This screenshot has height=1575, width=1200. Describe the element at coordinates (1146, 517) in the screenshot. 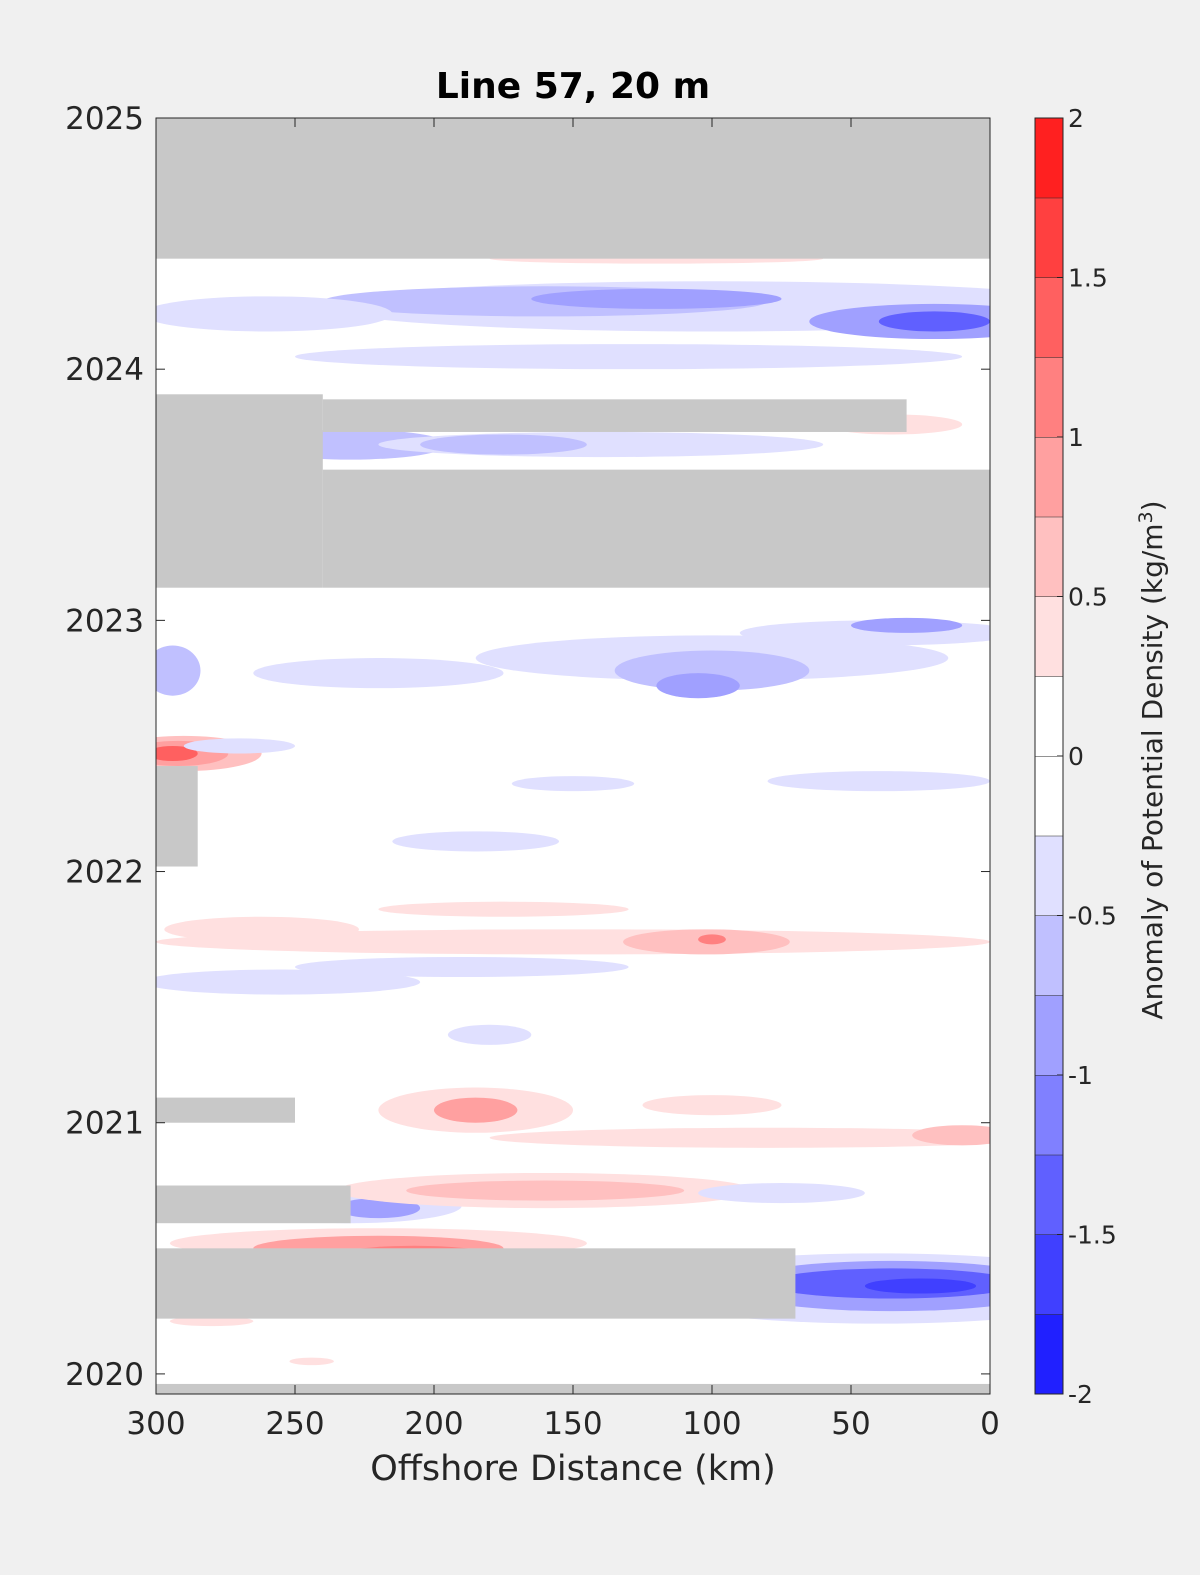

I see `colorbar-label-sup: 3` at that location.